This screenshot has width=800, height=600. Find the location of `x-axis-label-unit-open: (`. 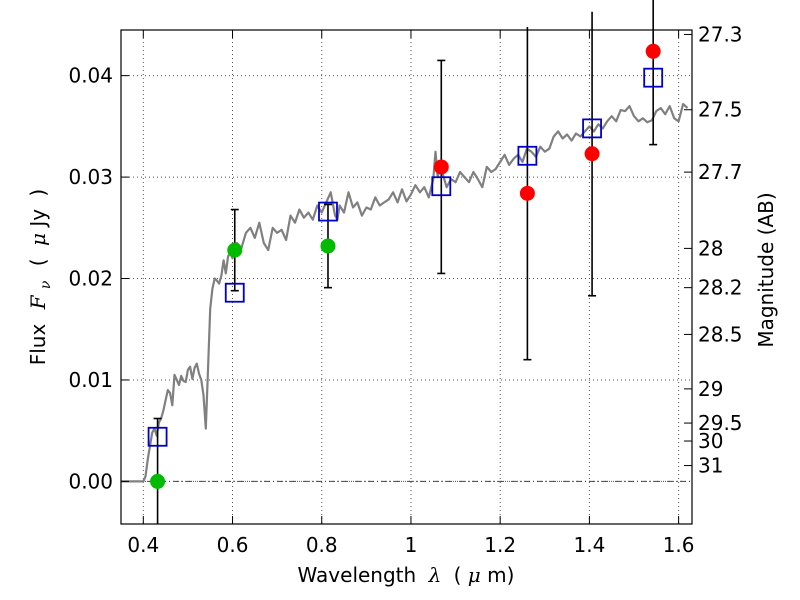

x-axis-label-unit-open: ( is located at coordinates (458, 575).